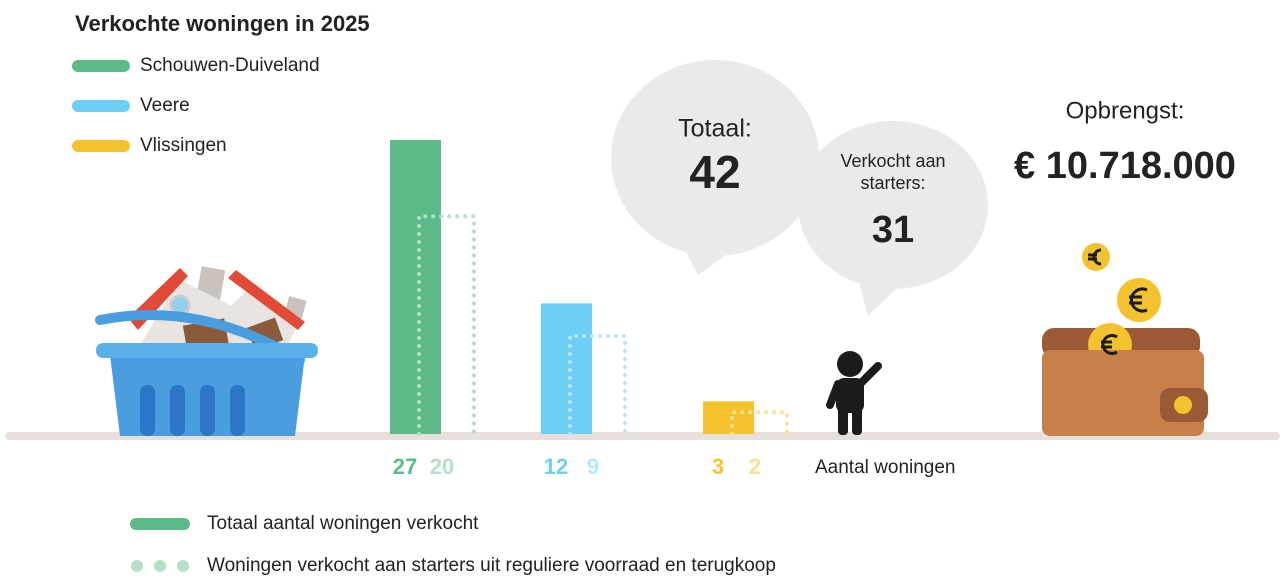 Image resolution: width=1280 pixels, height=582 pixels. I want to click on child-figure, so click(854, 393).